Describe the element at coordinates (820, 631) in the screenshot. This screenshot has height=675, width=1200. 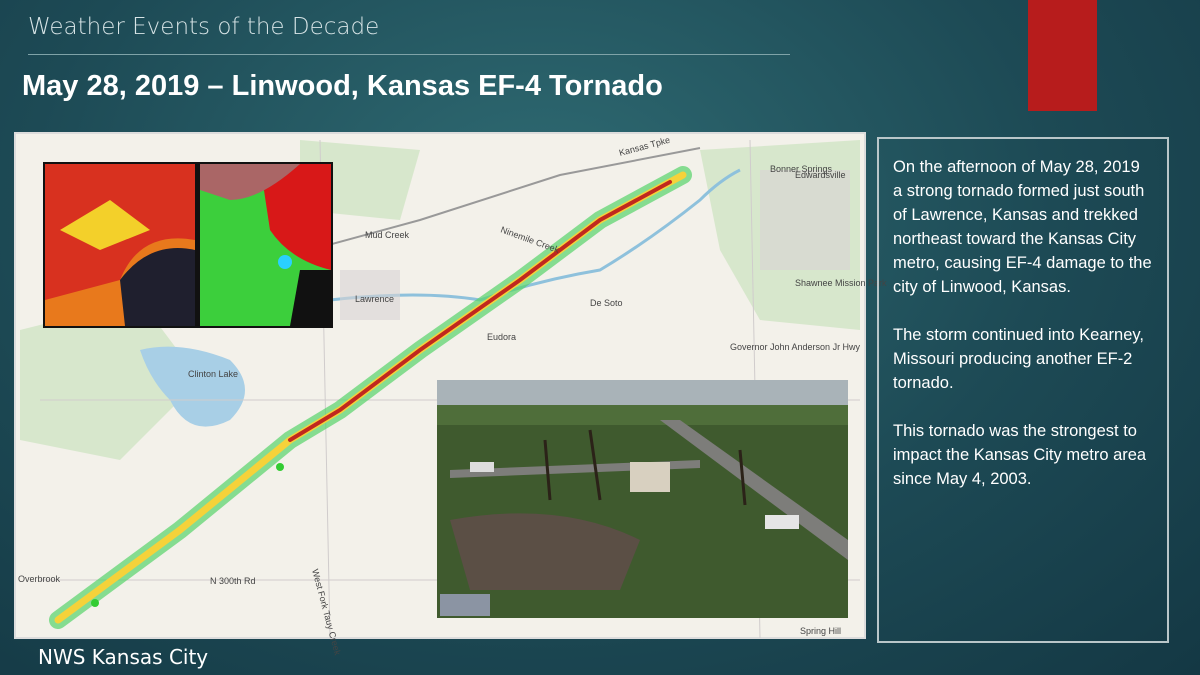
I see `map-label: Spring Hill` at that location.